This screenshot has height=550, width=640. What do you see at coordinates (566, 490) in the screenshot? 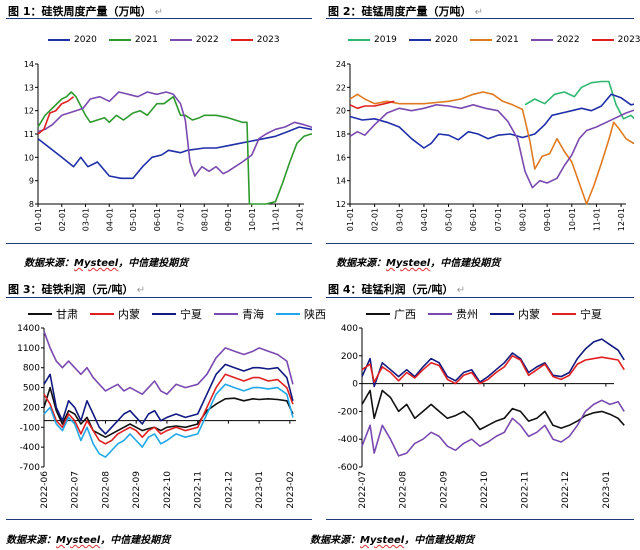
I see `x-tick-label: 2022-12` at bounding box center [566, 490].